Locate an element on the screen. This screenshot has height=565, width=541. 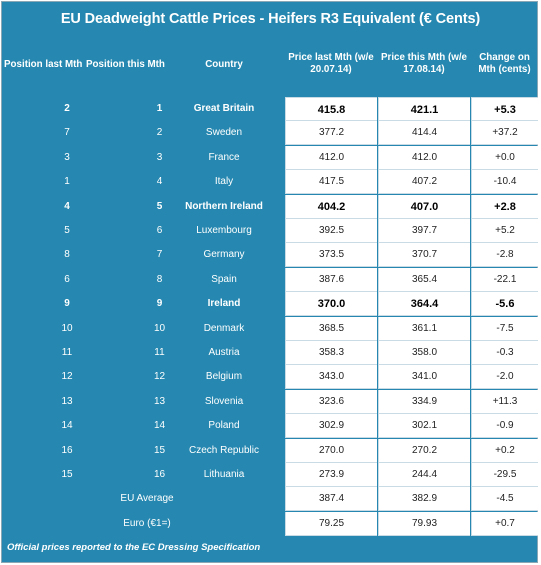
position-last-cell: 2 is located at coordinates (67, 108).